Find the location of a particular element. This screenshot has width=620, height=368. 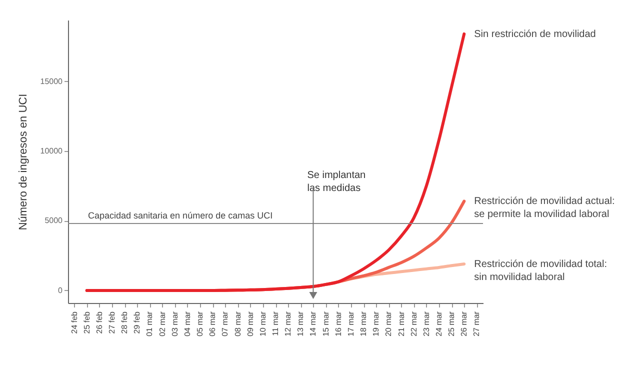

x-tick-label: 17 mar is located at coordinates (351, 323).